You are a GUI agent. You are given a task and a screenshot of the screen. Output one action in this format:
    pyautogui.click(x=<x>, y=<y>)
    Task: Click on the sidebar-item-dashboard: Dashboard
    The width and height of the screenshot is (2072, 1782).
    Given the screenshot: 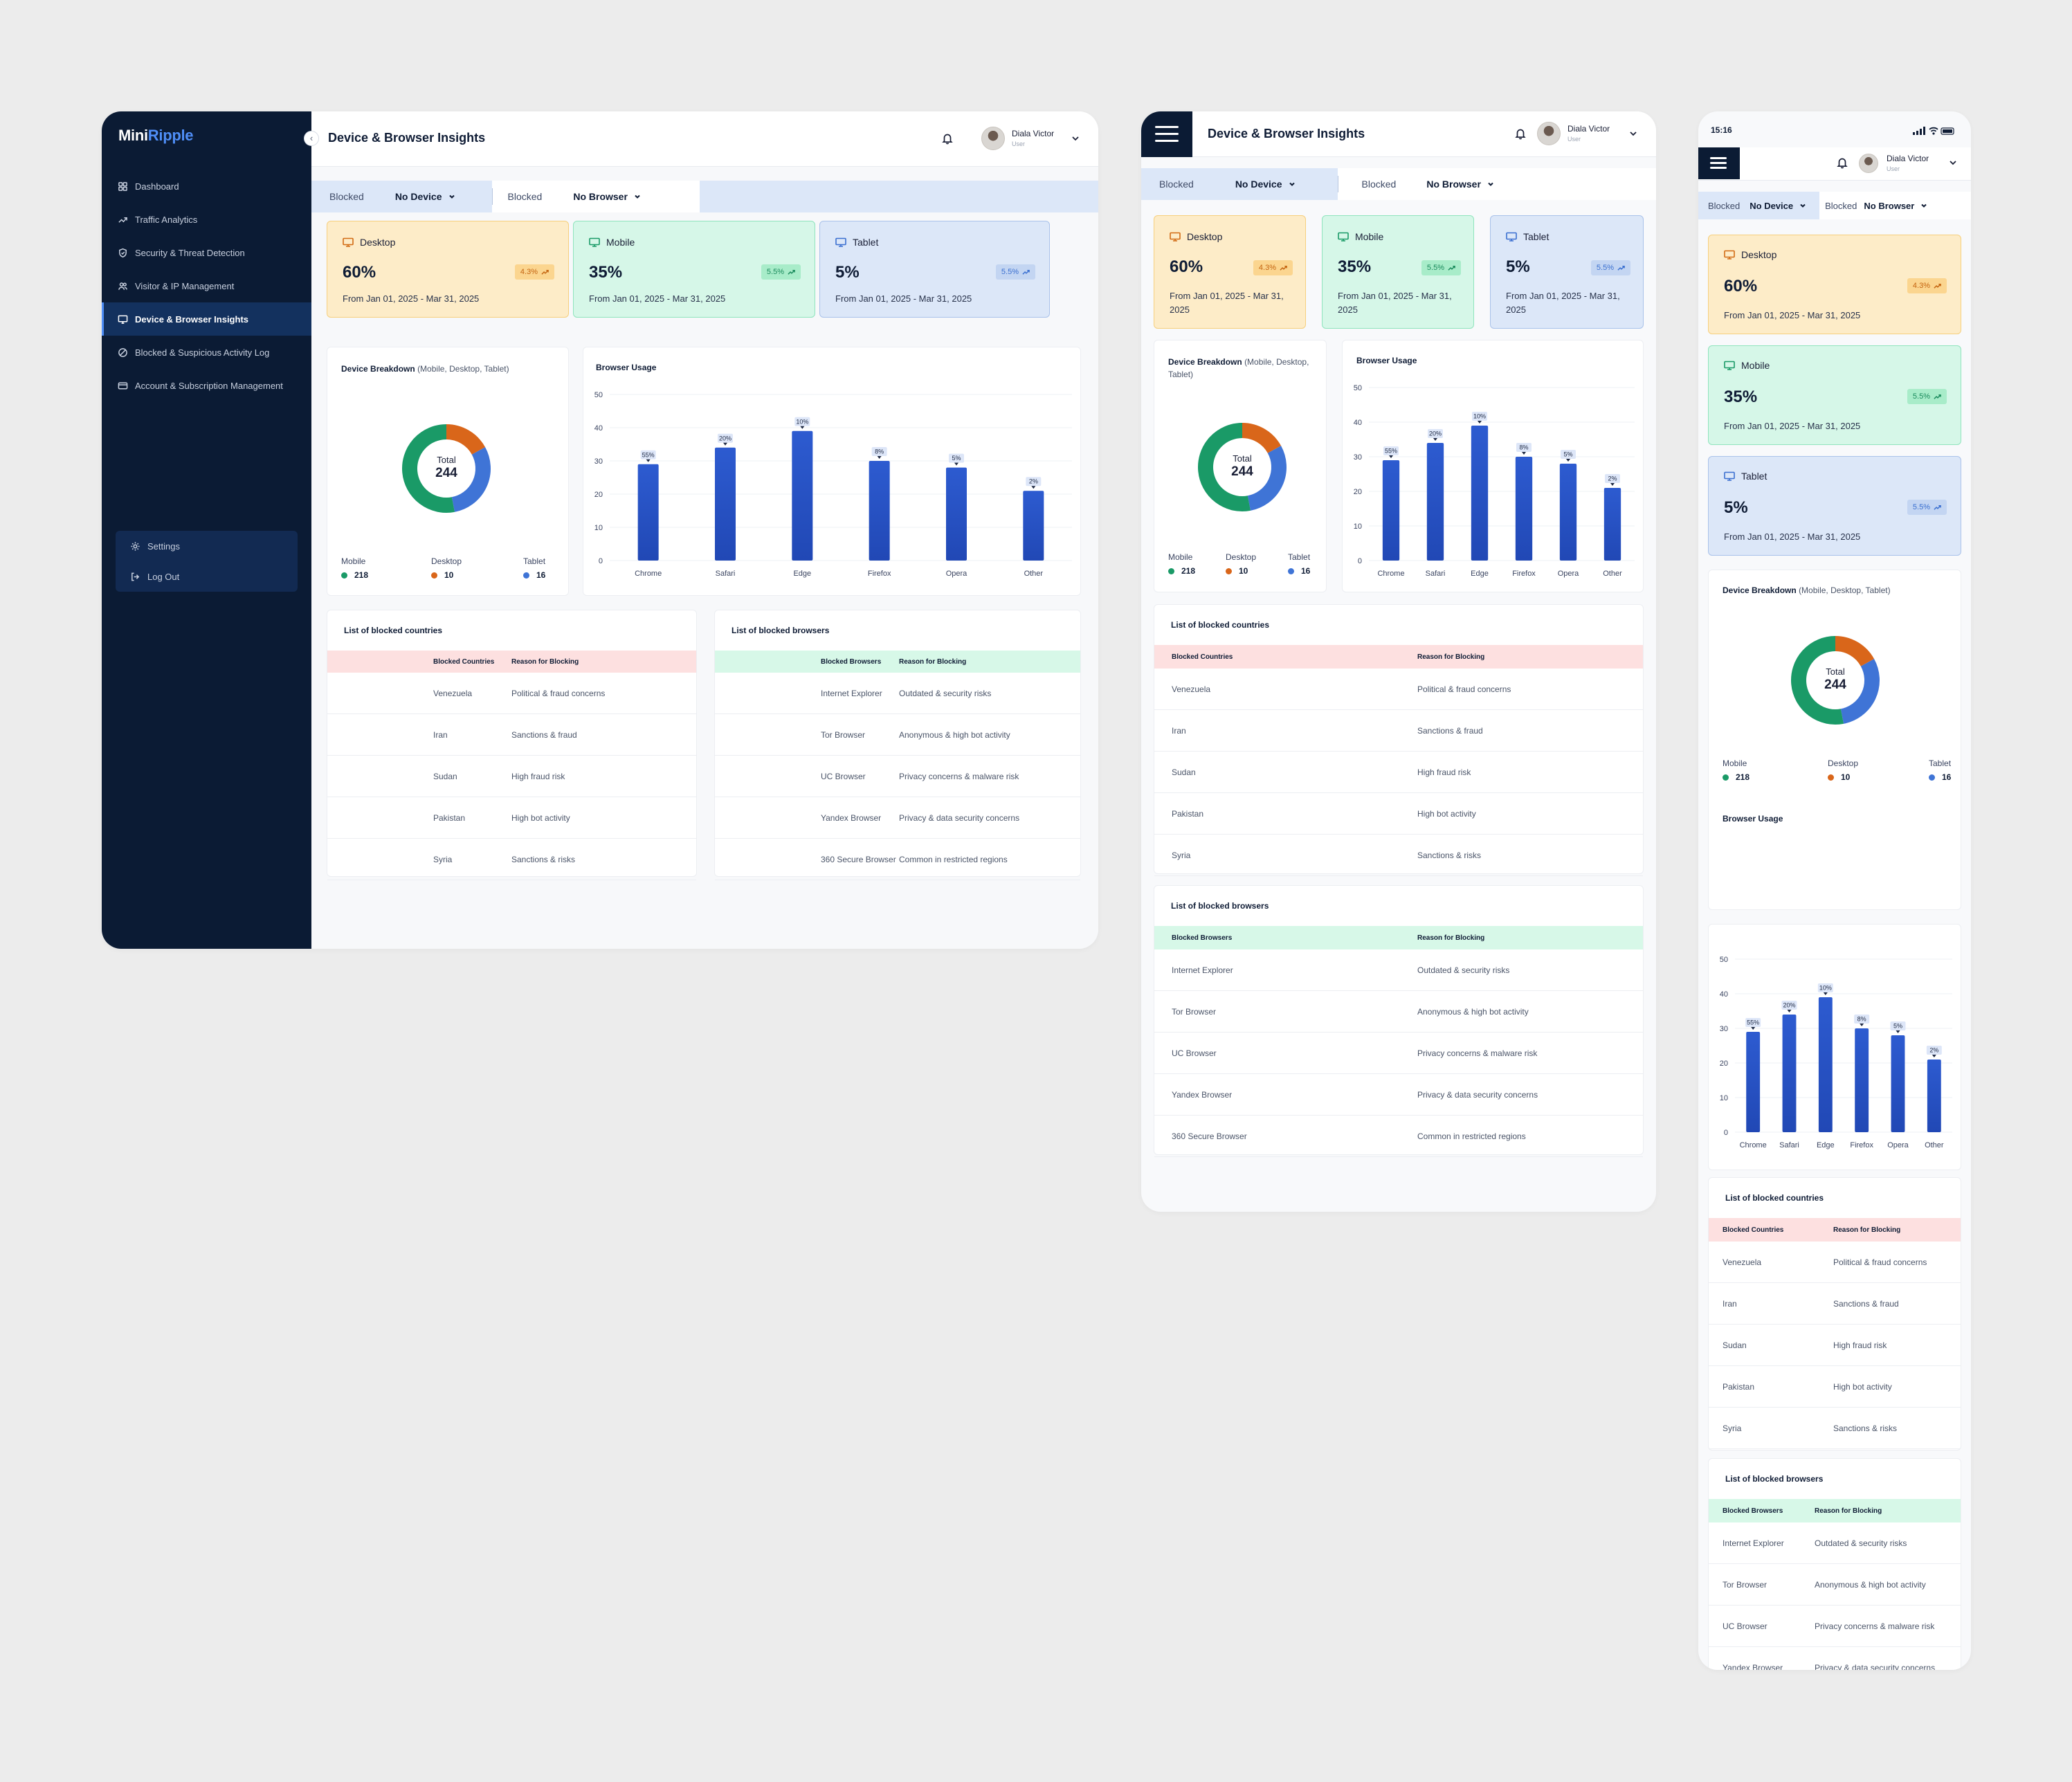 What is the action you would take?
    pyautogui.click(x=206, y=186)
    